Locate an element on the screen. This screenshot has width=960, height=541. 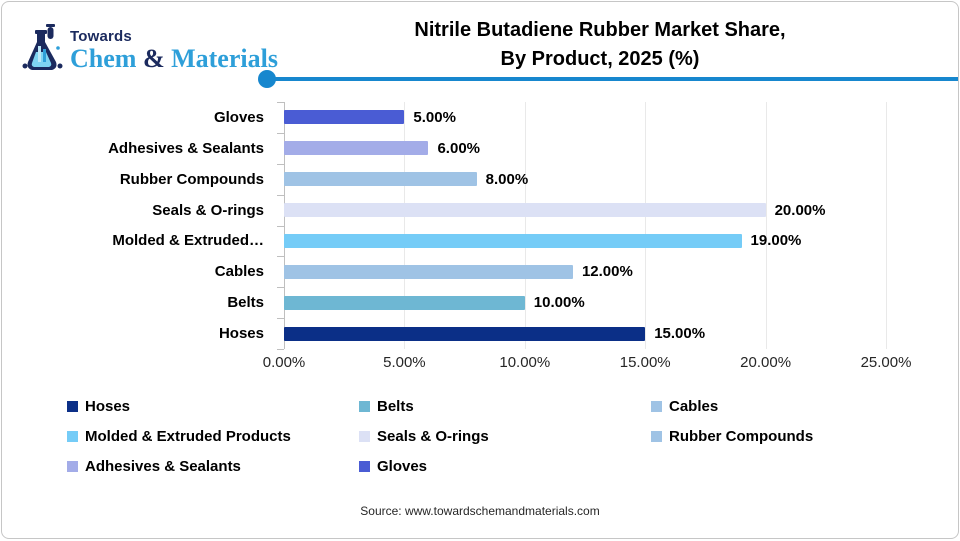
value-label: 20.00% is located at coordinates (800, 210).